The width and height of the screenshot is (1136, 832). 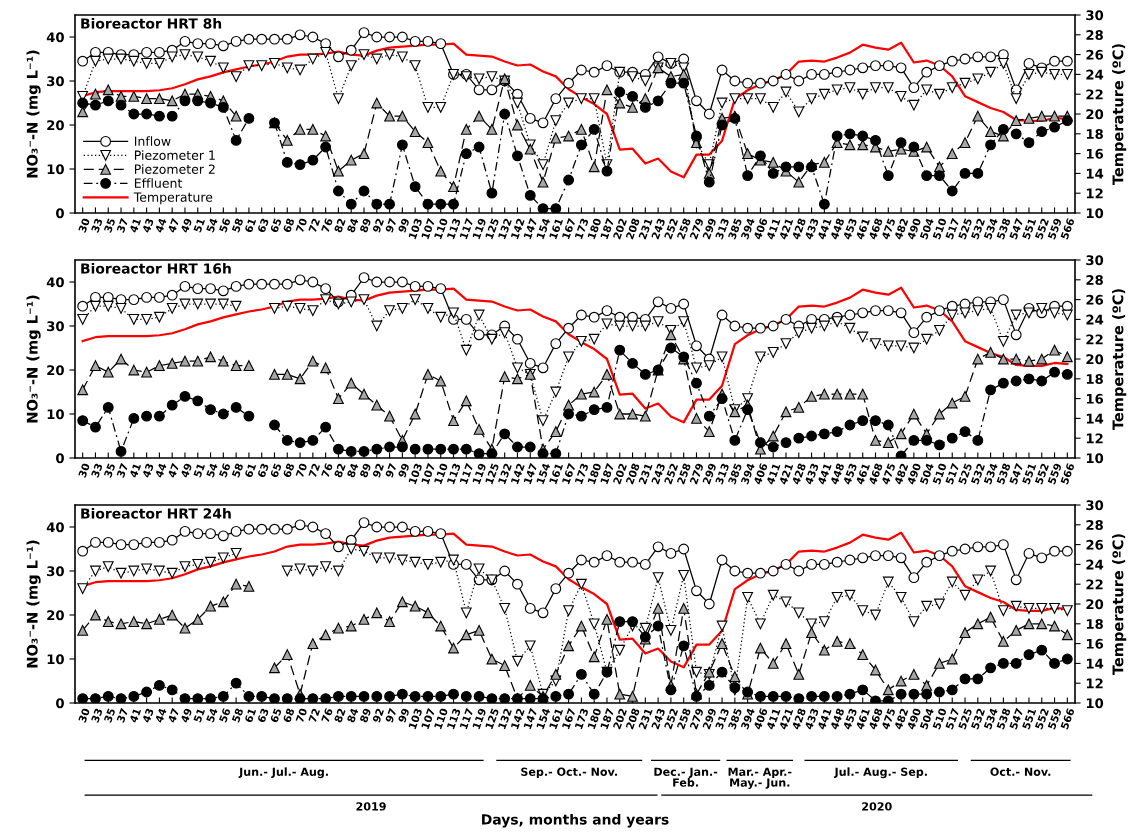 I want to click on x-tick-label: 551, so click(x=1029, y=718).